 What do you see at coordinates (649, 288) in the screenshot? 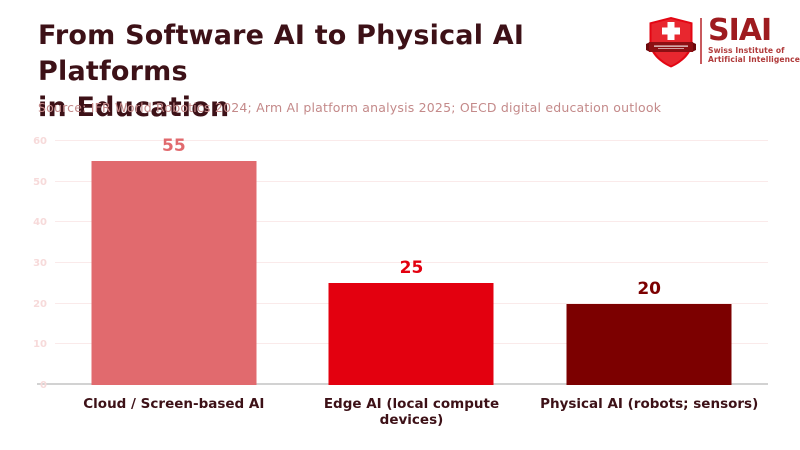
I see `bar-value-label: 20` at bounding box center [649, 288].